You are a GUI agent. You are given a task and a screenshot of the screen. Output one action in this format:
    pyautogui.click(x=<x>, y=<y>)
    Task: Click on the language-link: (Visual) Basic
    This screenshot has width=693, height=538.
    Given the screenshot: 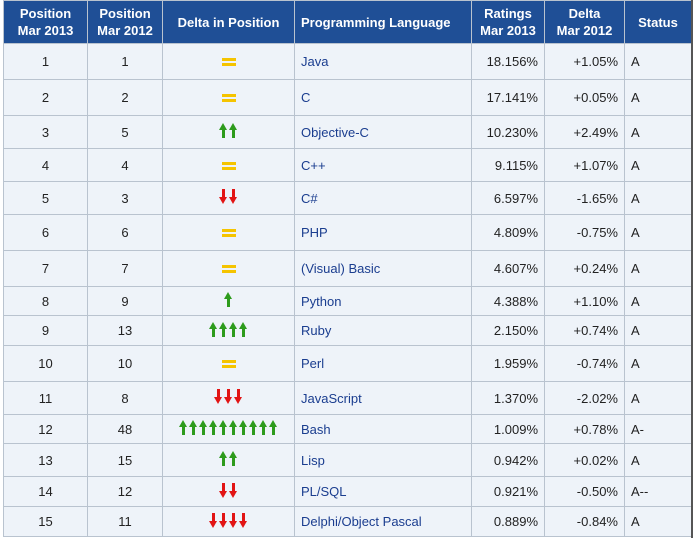 What is the action you would take?
    pyautogui.click(x=383, y=268)
    